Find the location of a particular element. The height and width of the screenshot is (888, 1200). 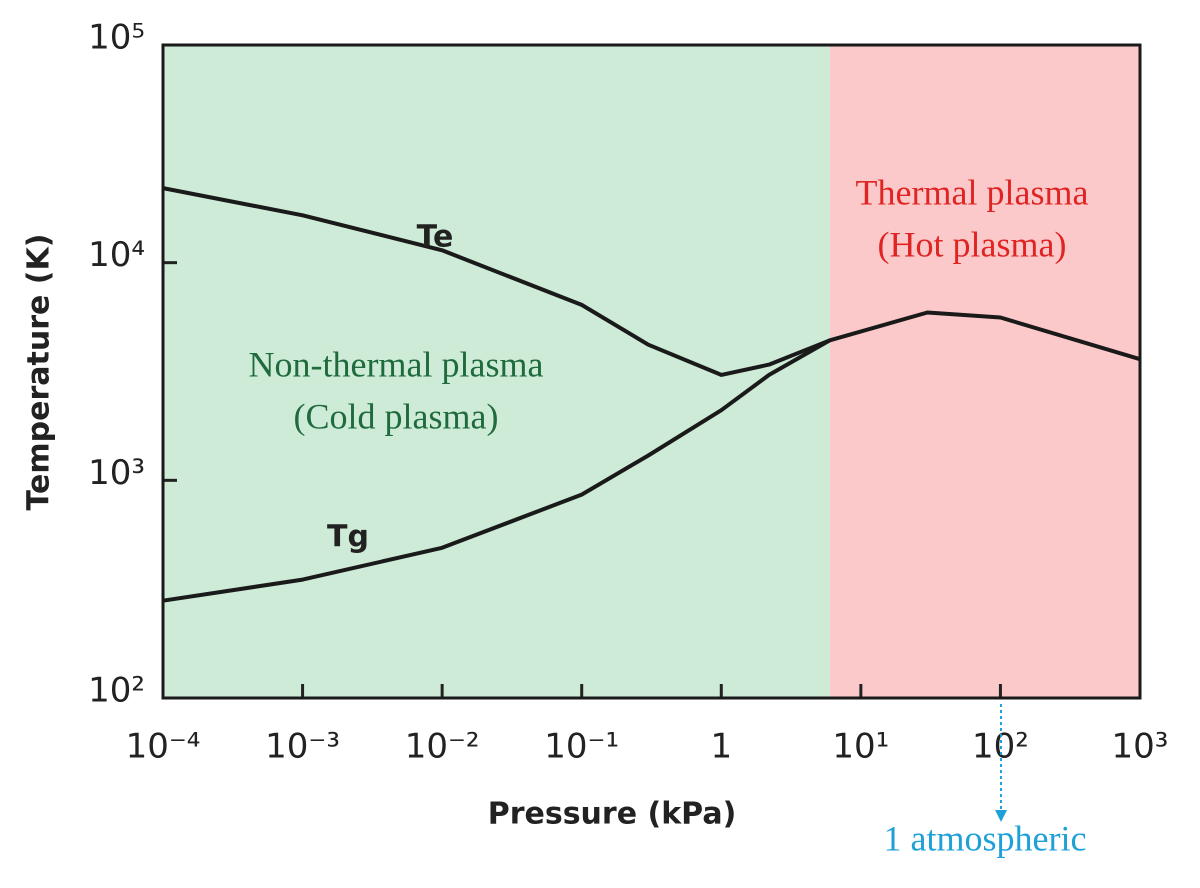

region-label: Non-thermal plasma is located at coordinates (396, 364).